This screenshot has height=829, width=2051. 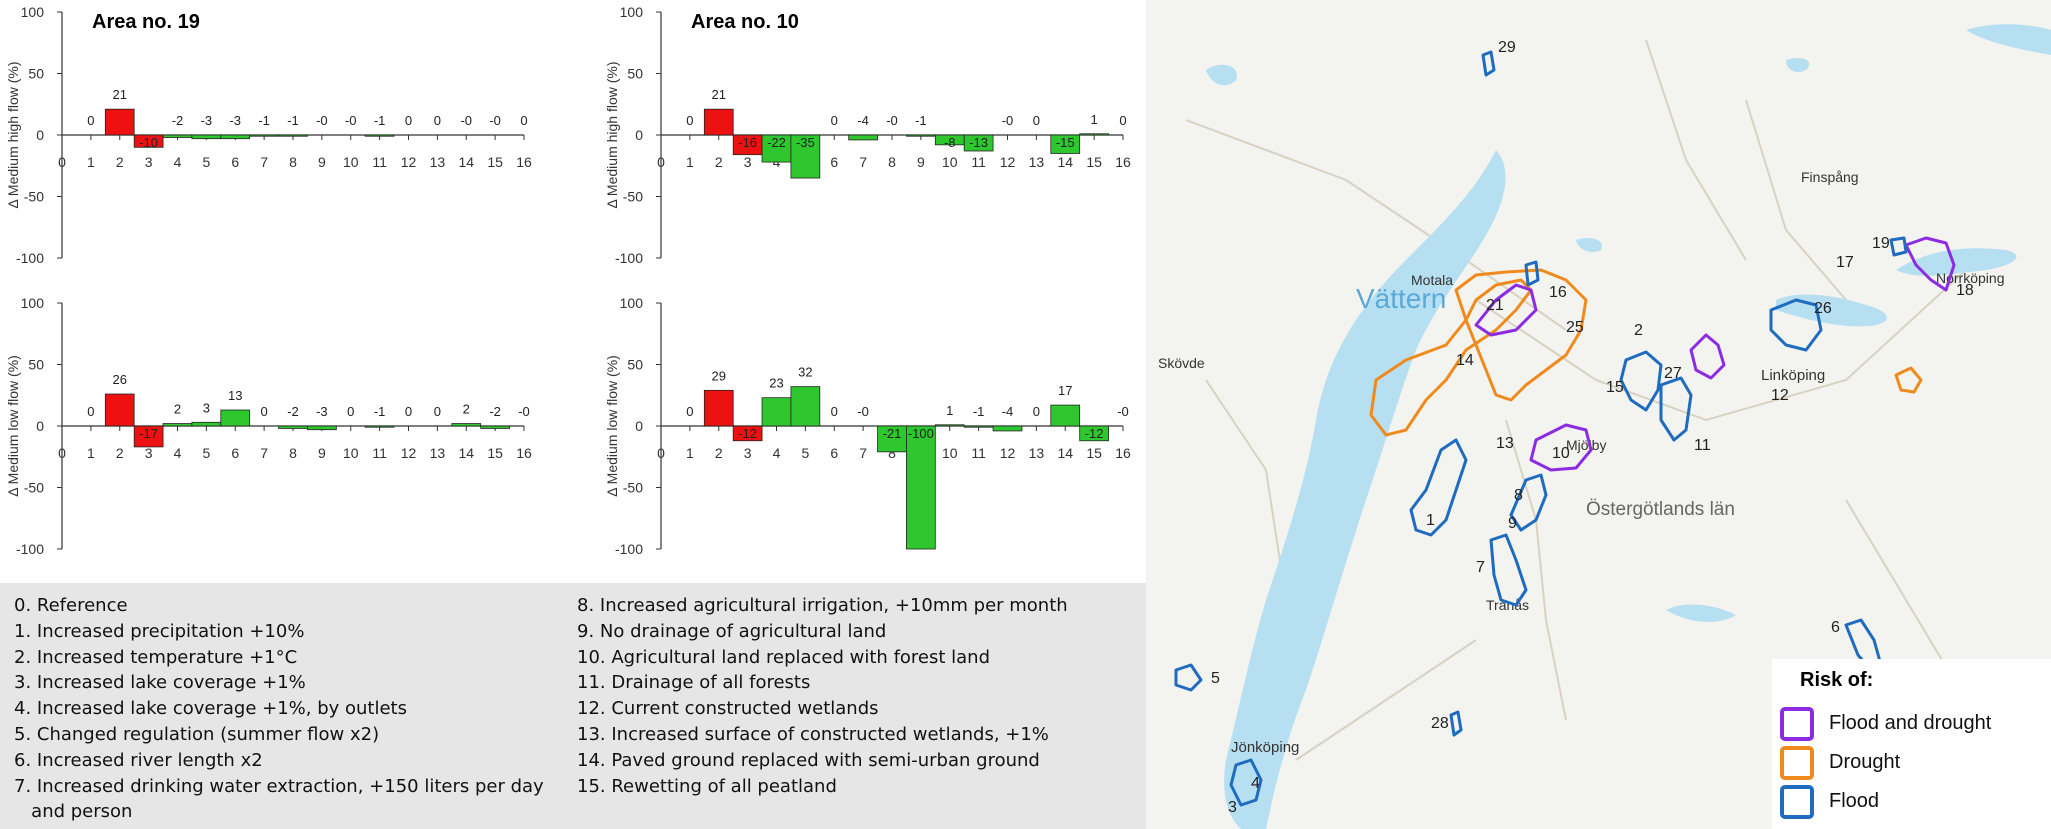 I want to click on data-label: -3, so click(x=322, y=411).